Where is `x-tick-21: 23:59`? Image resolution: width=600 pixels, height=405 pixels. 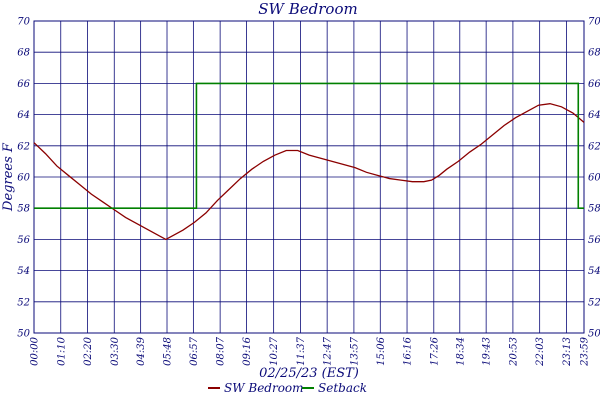
x-tick-21: 23:59 is located at coordinates (585, 351).